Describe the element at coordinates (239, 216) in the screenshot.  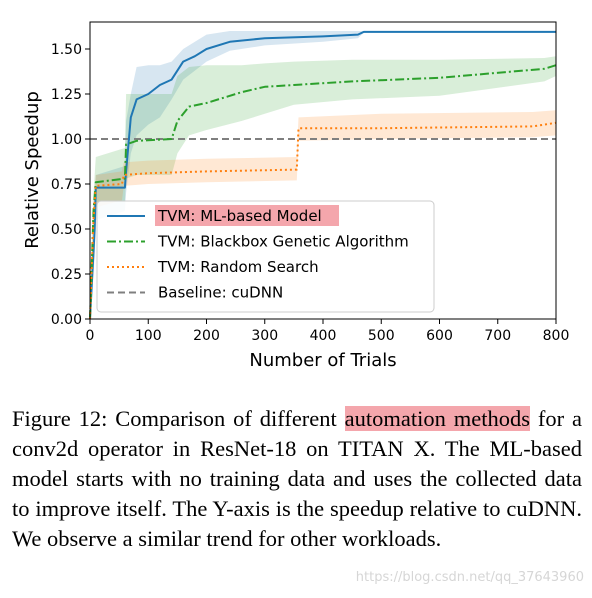
I see `legend-label-tvm-ml-based-model: TVM: ML-based Model` at that location.